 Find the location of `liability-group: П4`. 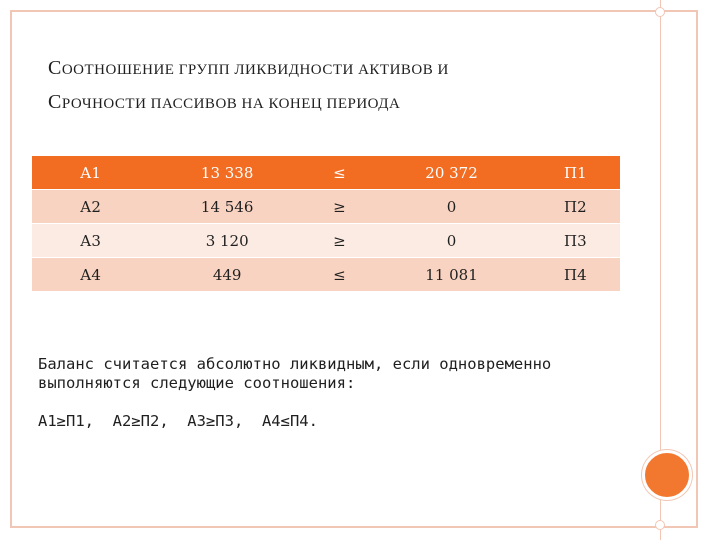

liability-group: П4 is located at coordinates (575, 274).